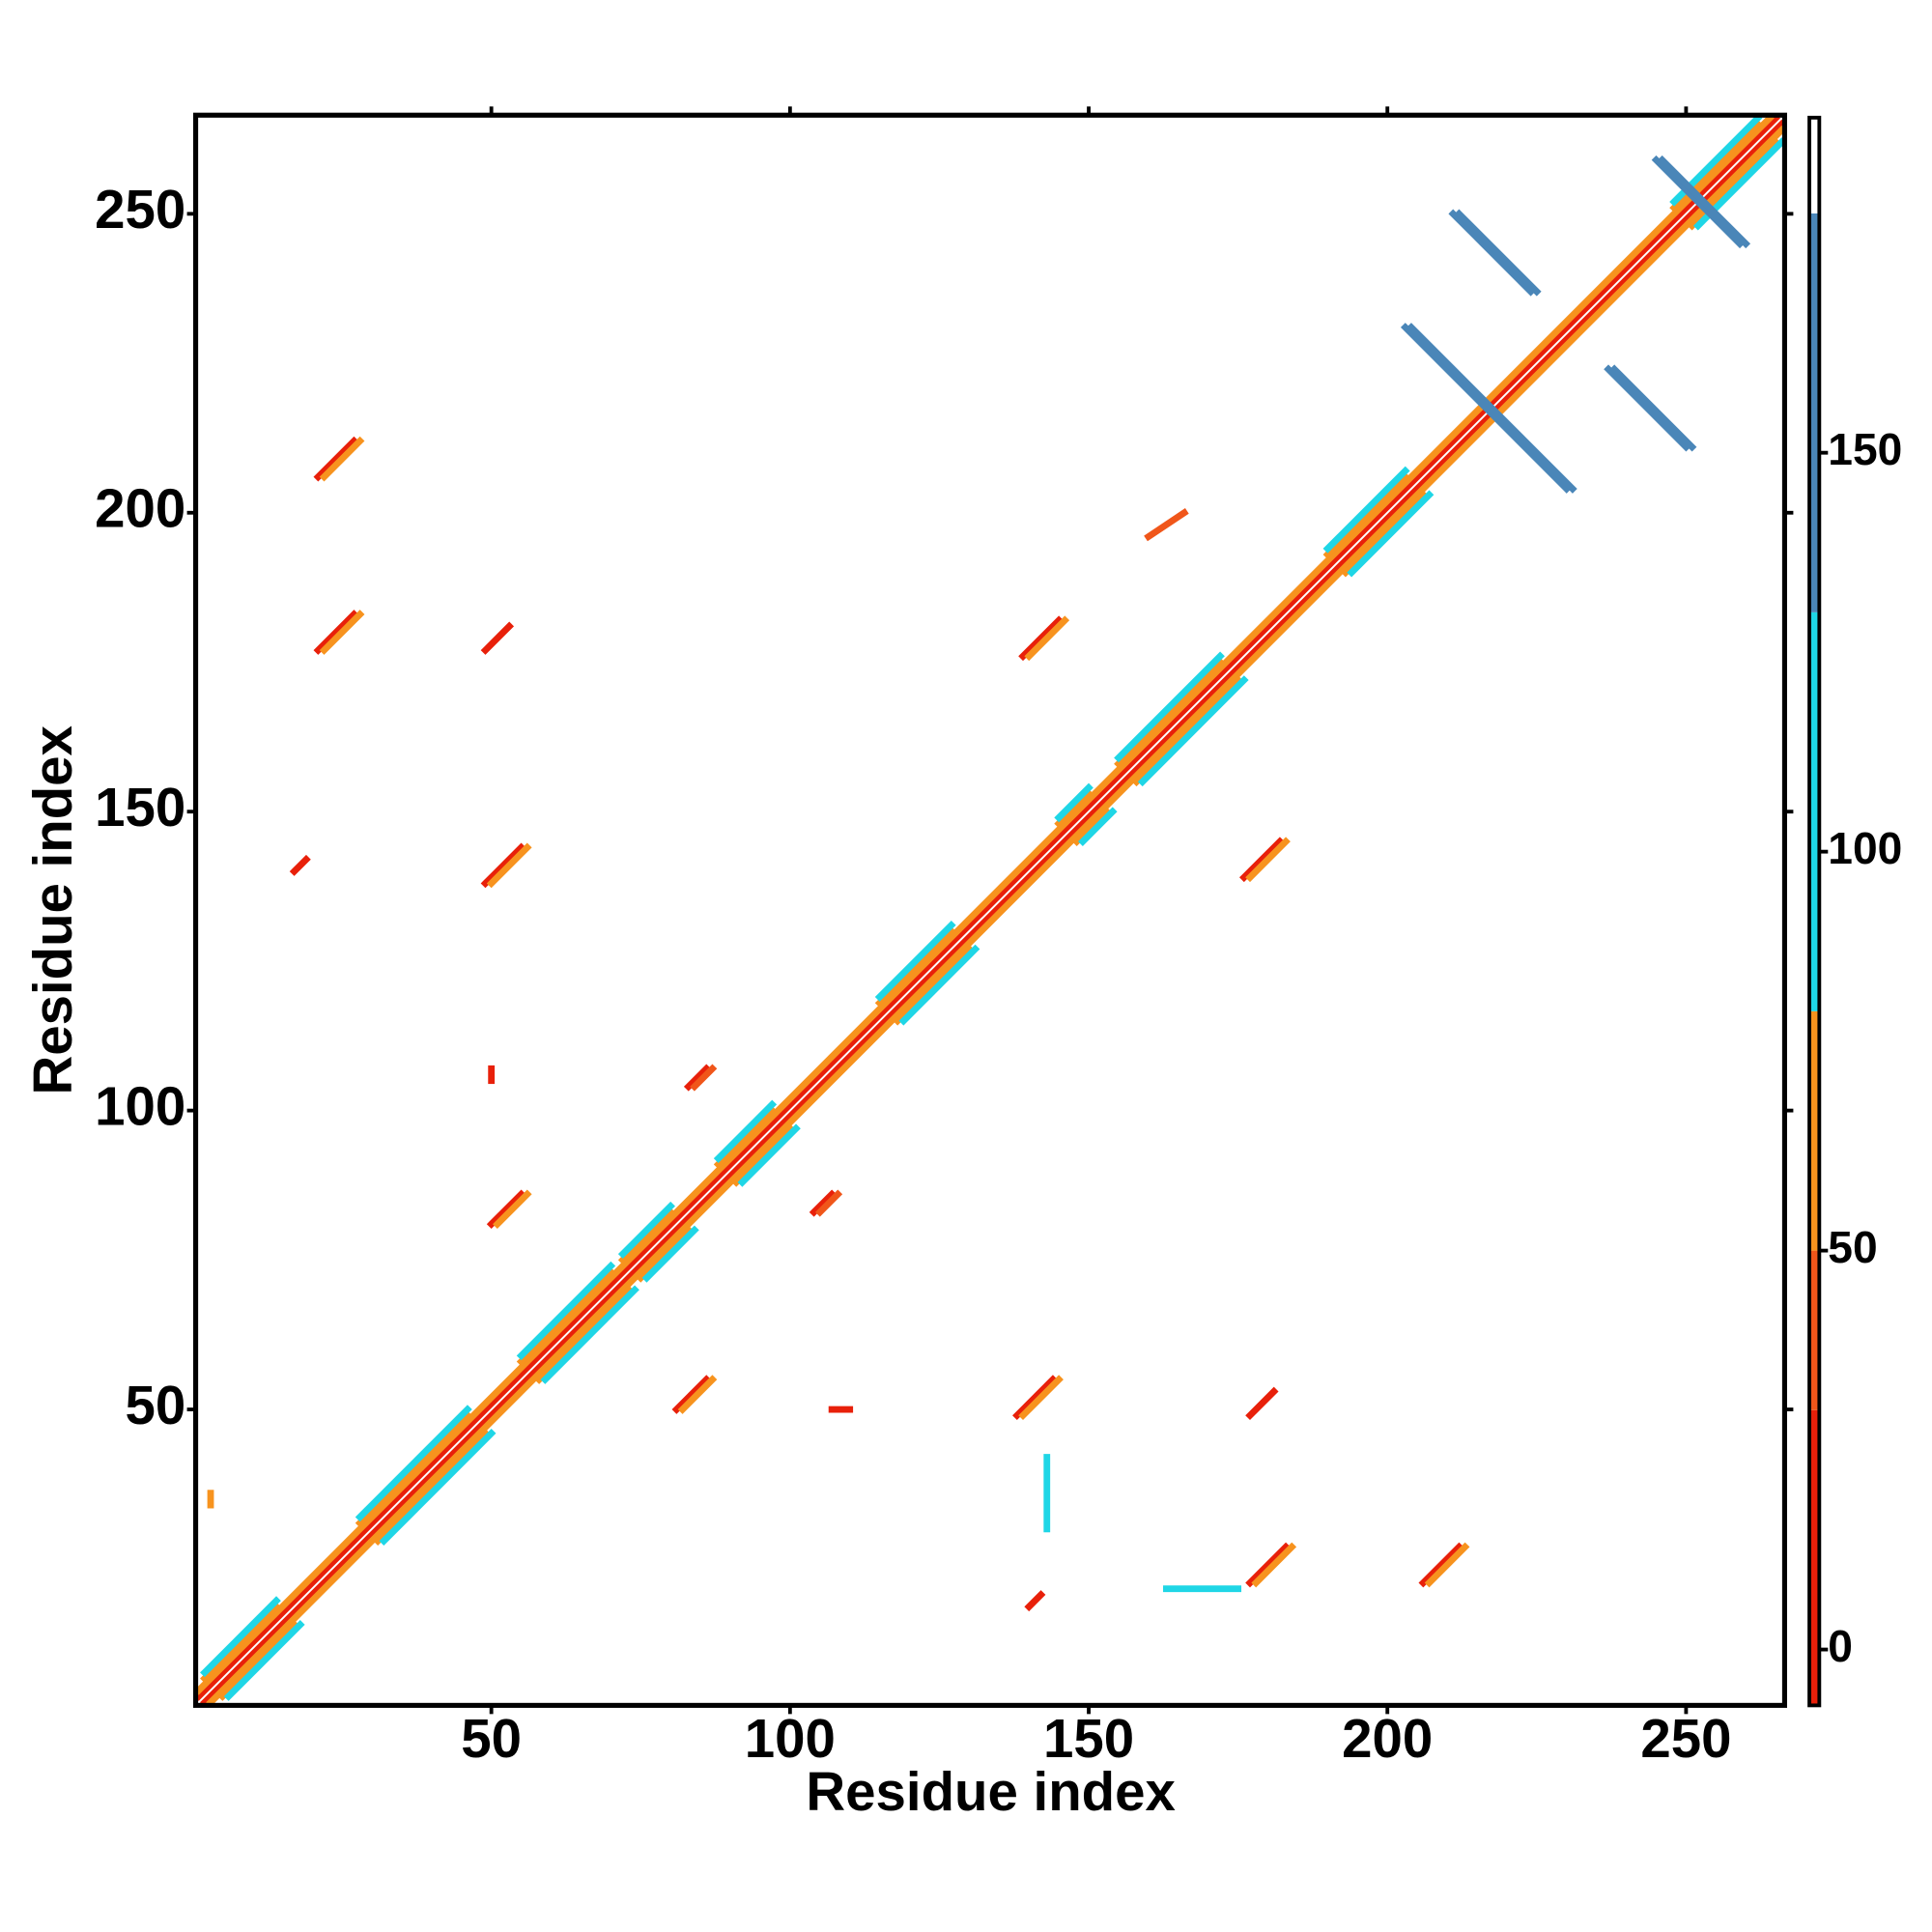 The image size is (1932, 1932). I want to click on y-tick-label: 200, so click(140, 508).